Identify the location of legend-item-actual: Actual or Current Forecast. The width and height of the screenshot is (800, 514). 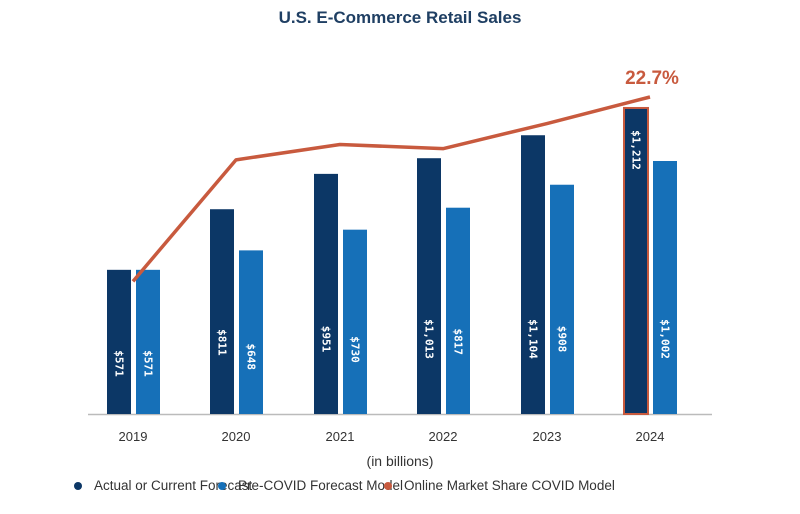
(163, 485).